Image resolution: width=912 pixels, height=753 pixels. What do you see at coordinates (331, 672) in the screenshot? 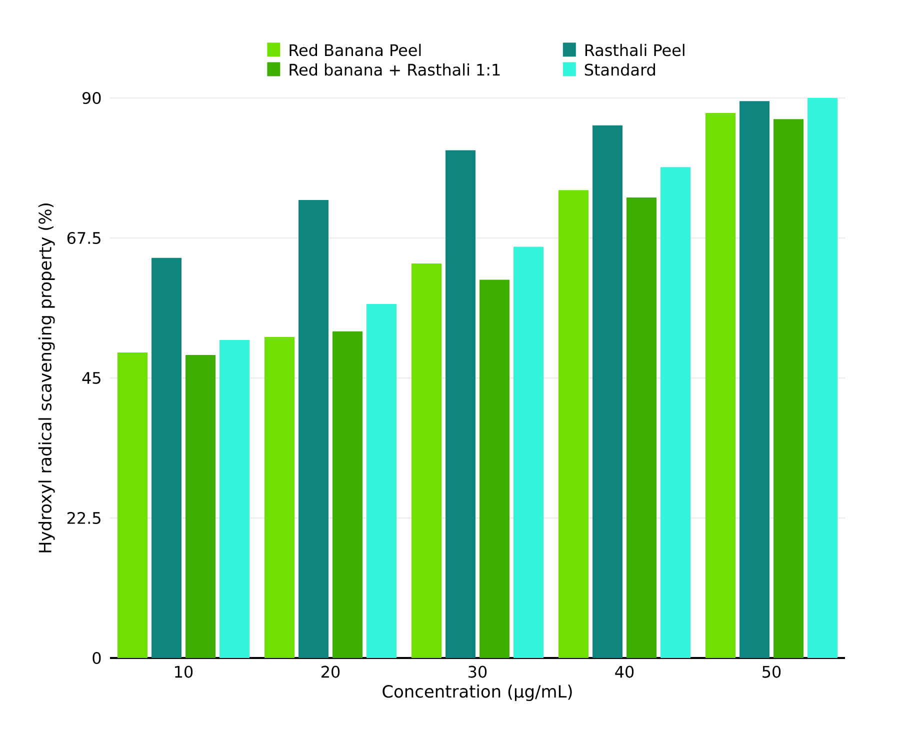
I see `x-tick-label: 20` at bounding box center [331, 672].